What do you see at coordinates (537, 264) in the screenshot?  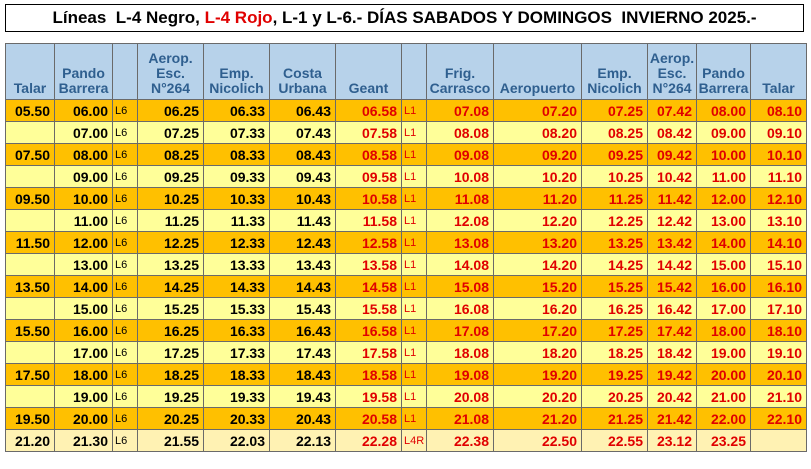 I see `time-cell: 14.20` at bounding box center [537, 264].